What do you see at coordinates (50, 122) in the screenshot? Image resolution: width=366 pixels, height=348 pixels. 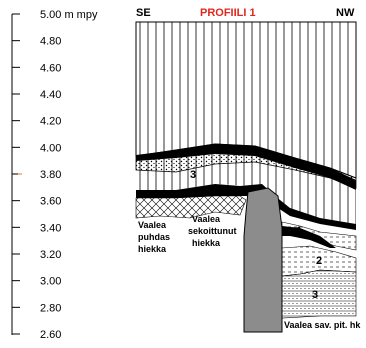 I see `axis-tick-label: 4.20` at bounding box center [50, 122].